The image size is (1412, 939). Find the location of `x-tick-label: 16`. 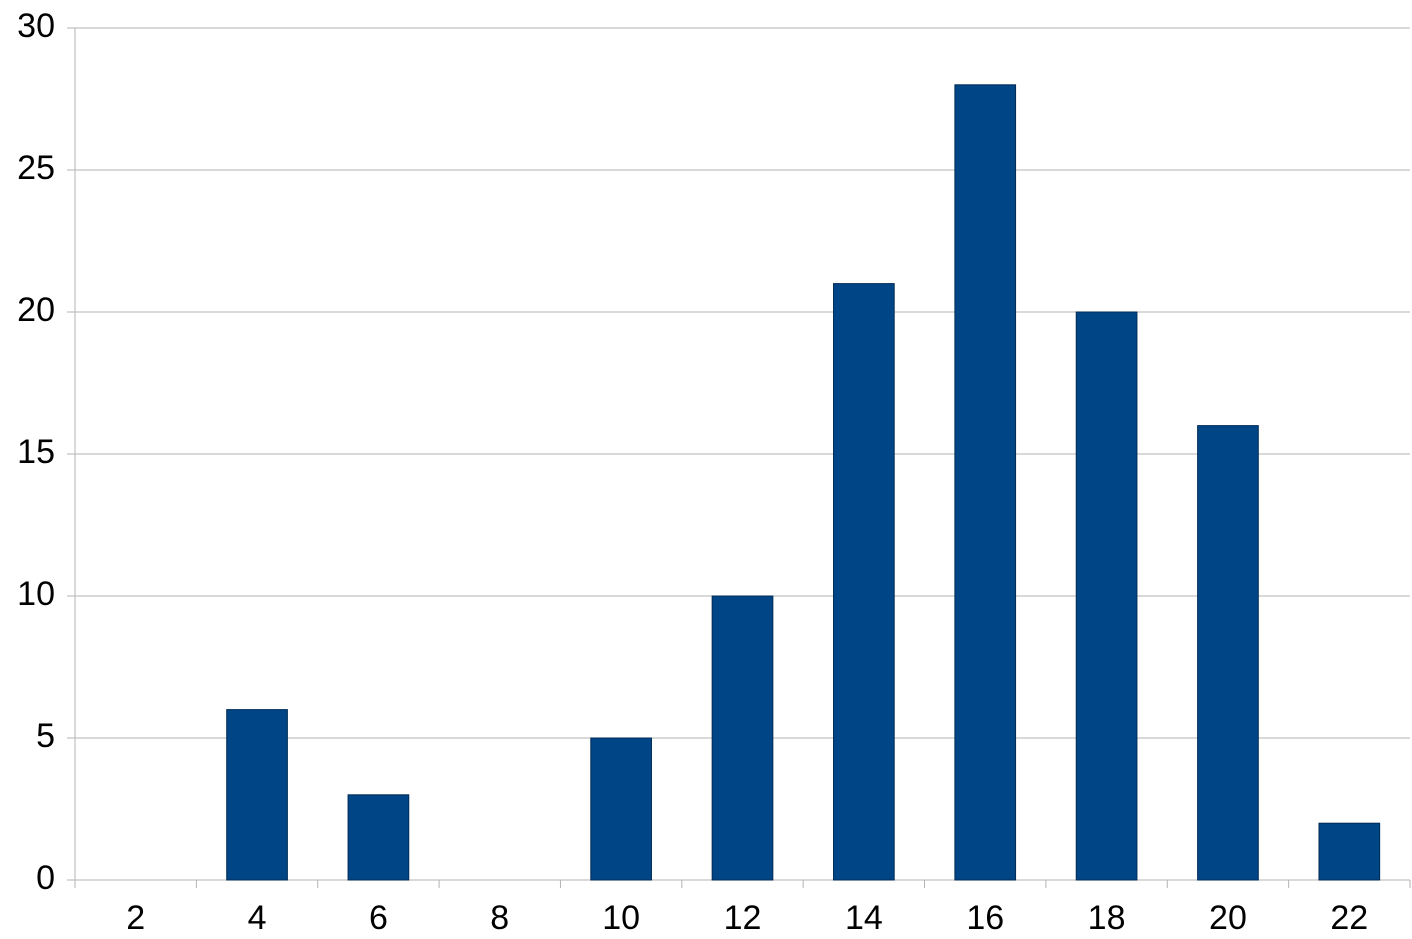

x-tick-label: 16 is located at coordinates (985, 918).